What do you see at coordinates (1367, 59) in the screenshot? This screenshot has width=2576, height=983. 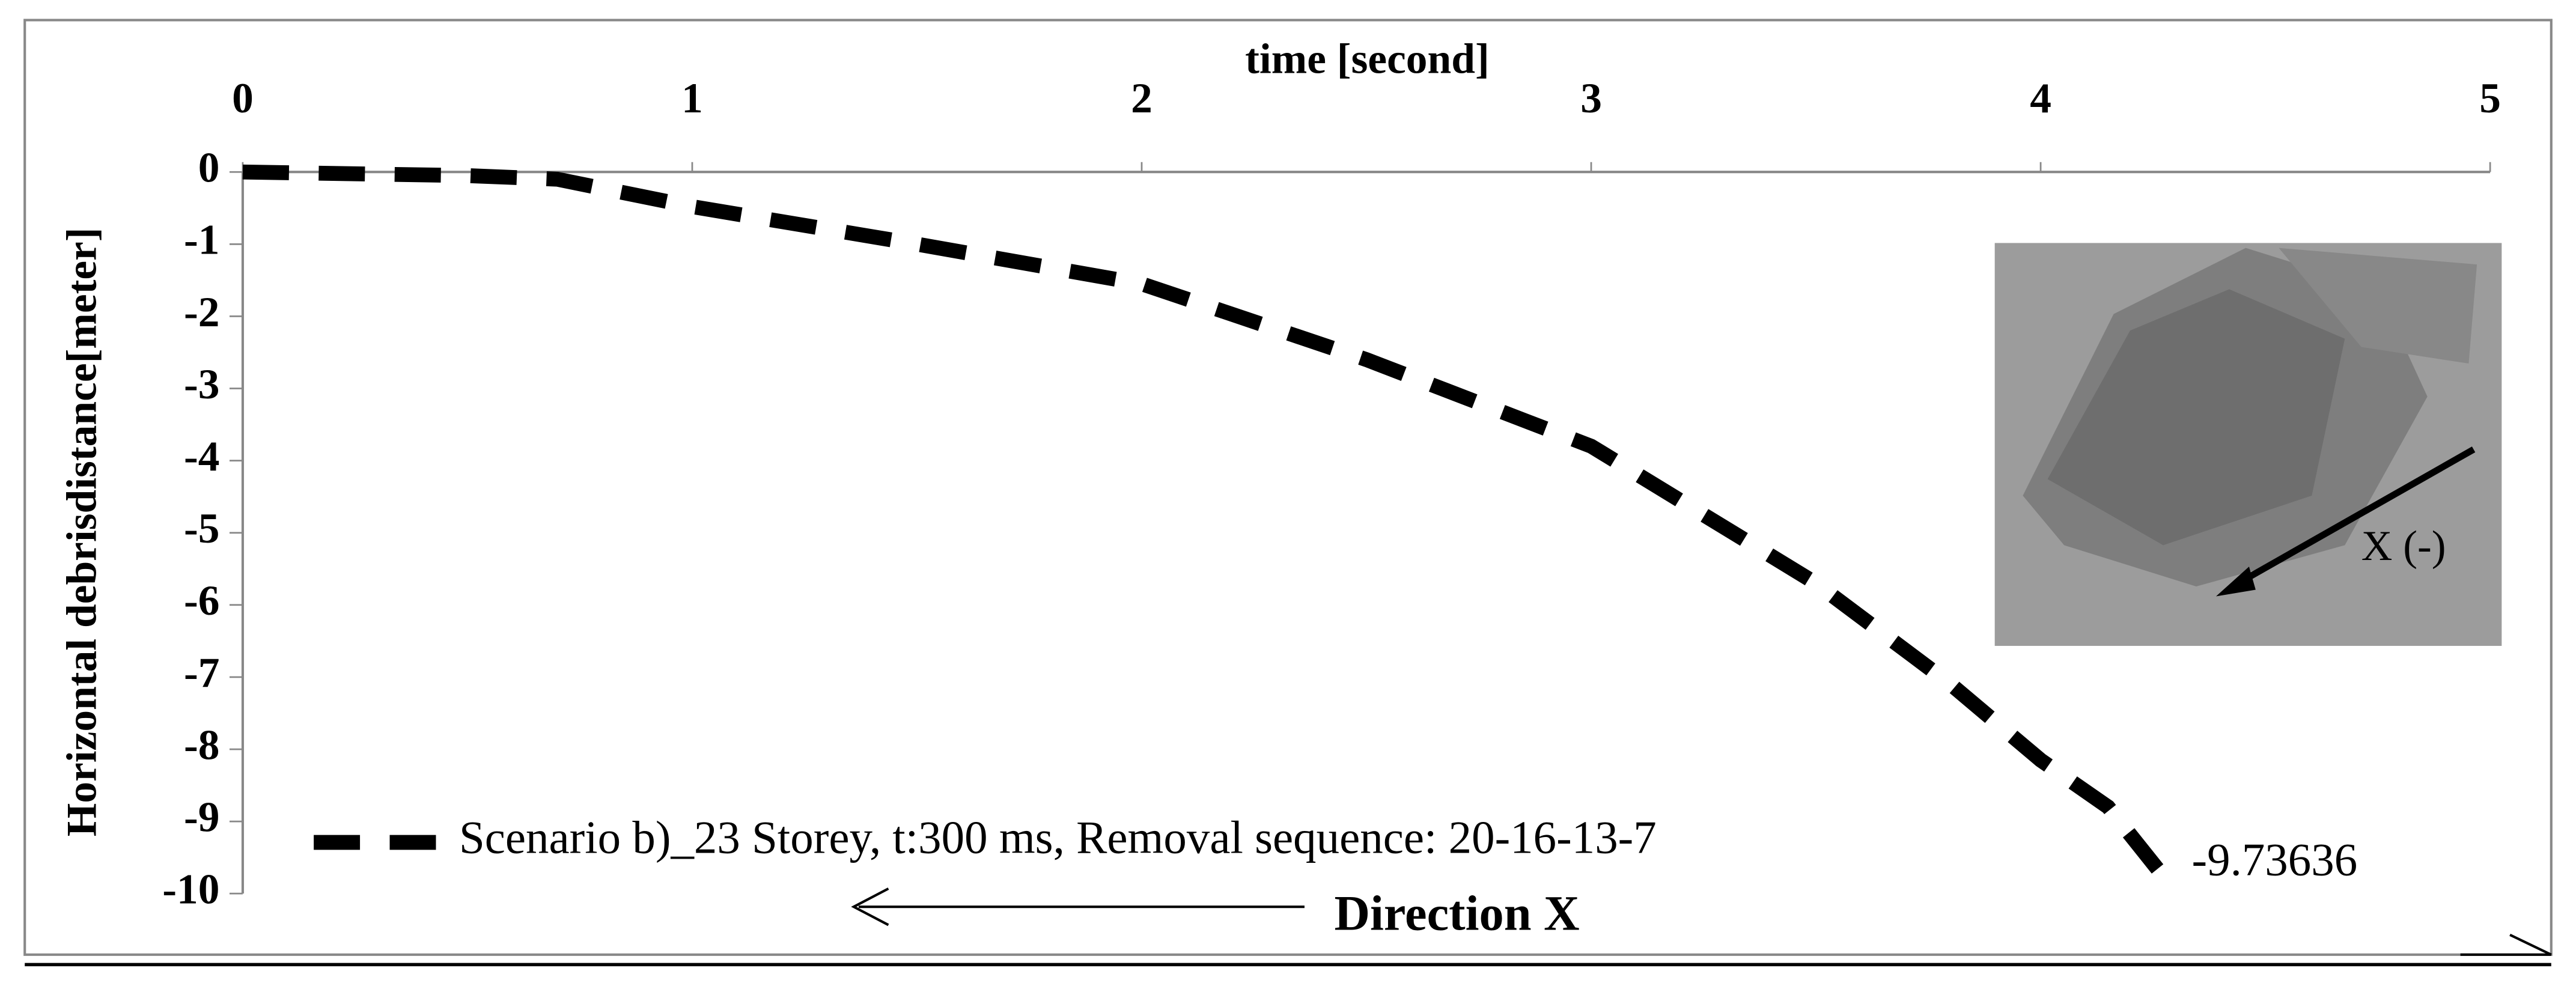 I see `x-axis-title: time [second]` at bounding box center [1367, 59].